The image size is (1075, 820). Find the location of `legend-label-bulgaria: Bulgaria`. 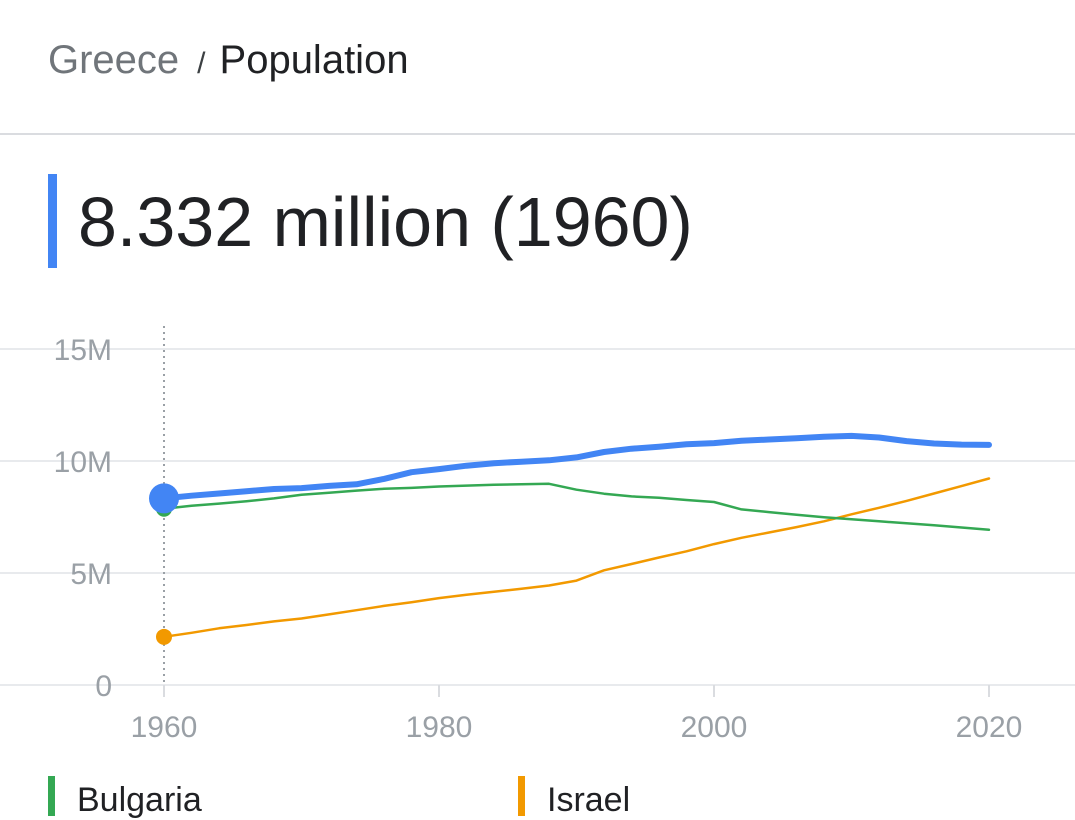

legend-label-bulgaria: Bulgaria is located at coordinates (139, 800).